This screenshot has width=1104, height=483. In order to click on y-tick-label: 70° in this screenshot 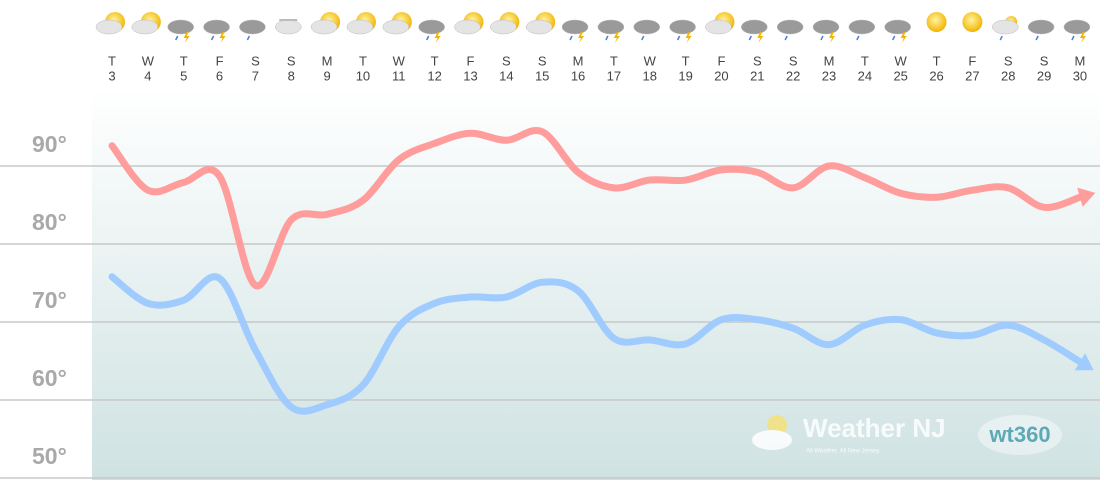, I will do `click(49, 300)`.